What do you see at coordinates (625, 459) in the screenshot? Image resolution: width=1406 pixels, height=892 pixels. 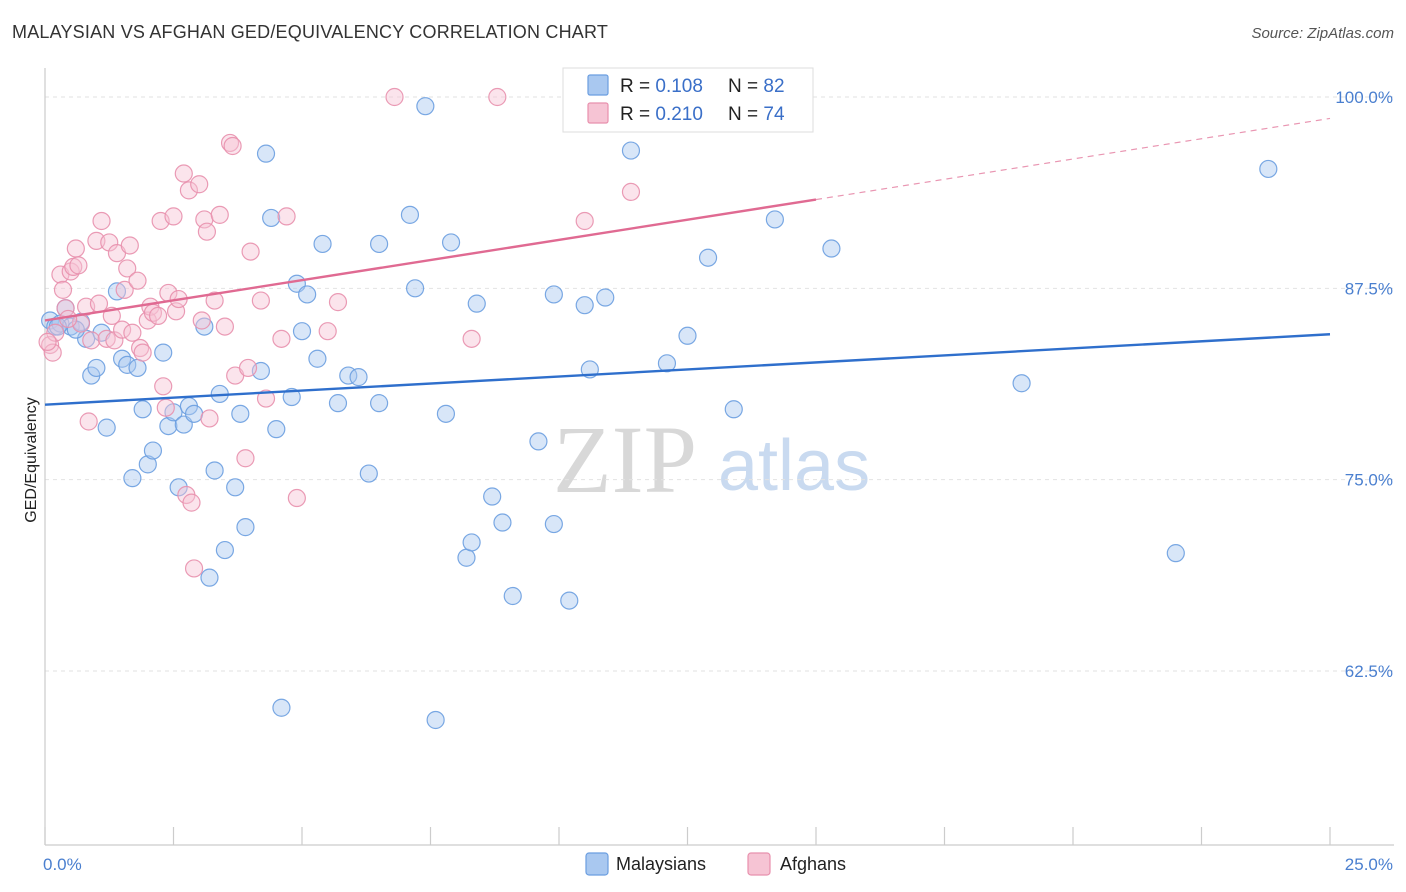 I see `watermark-zip: ZIP` at bounding box center [625, 459].